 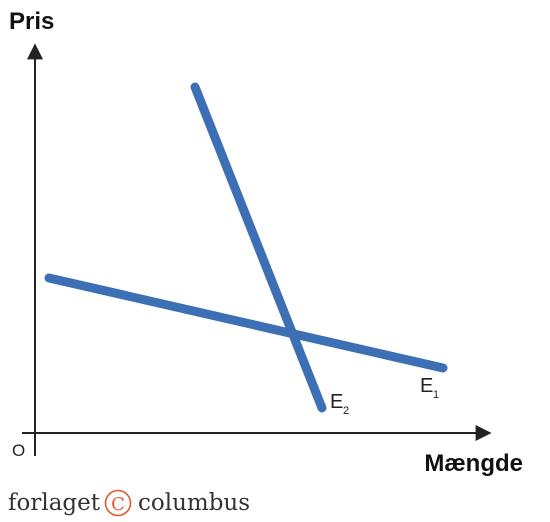 I want to click on publisher-word-columbus: columbus, so click(x=194, y=503).